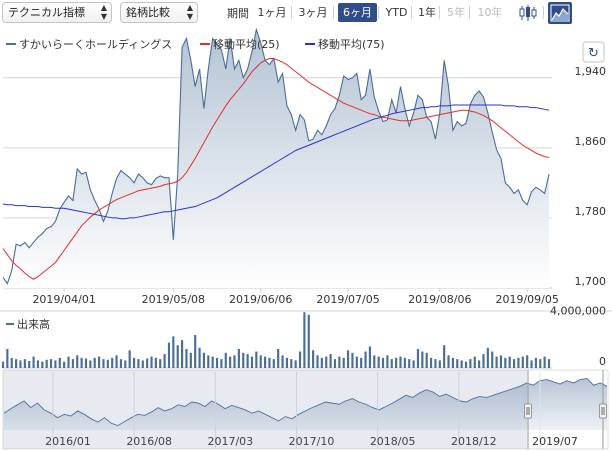 The width and height of the screenshot is (612, 451). What do you see at coordinates (555, 441) in the screenshot?
I see `navigator-tick-label: 2019/07` at bounding box center [555, 441].